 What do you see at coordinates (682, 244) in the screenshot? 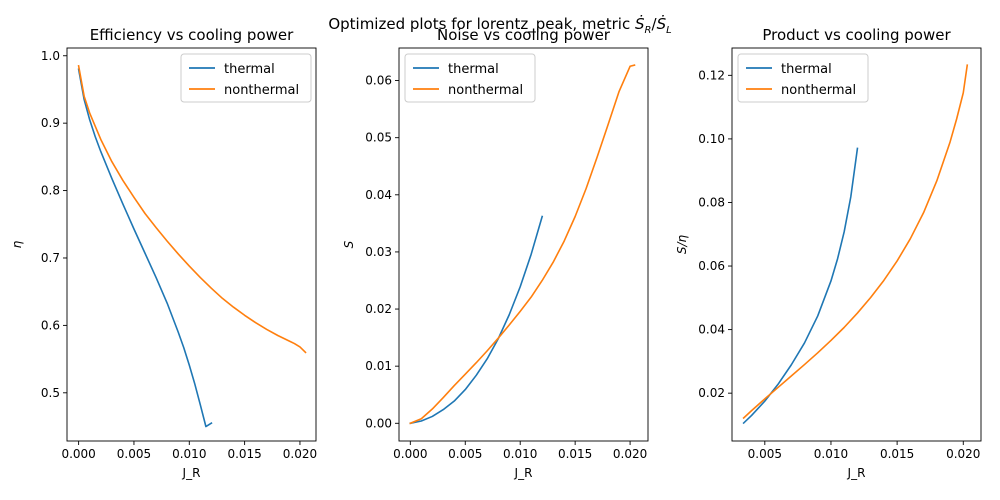
I see `y-axis-label: S/η` at bounding box center [682, 244].